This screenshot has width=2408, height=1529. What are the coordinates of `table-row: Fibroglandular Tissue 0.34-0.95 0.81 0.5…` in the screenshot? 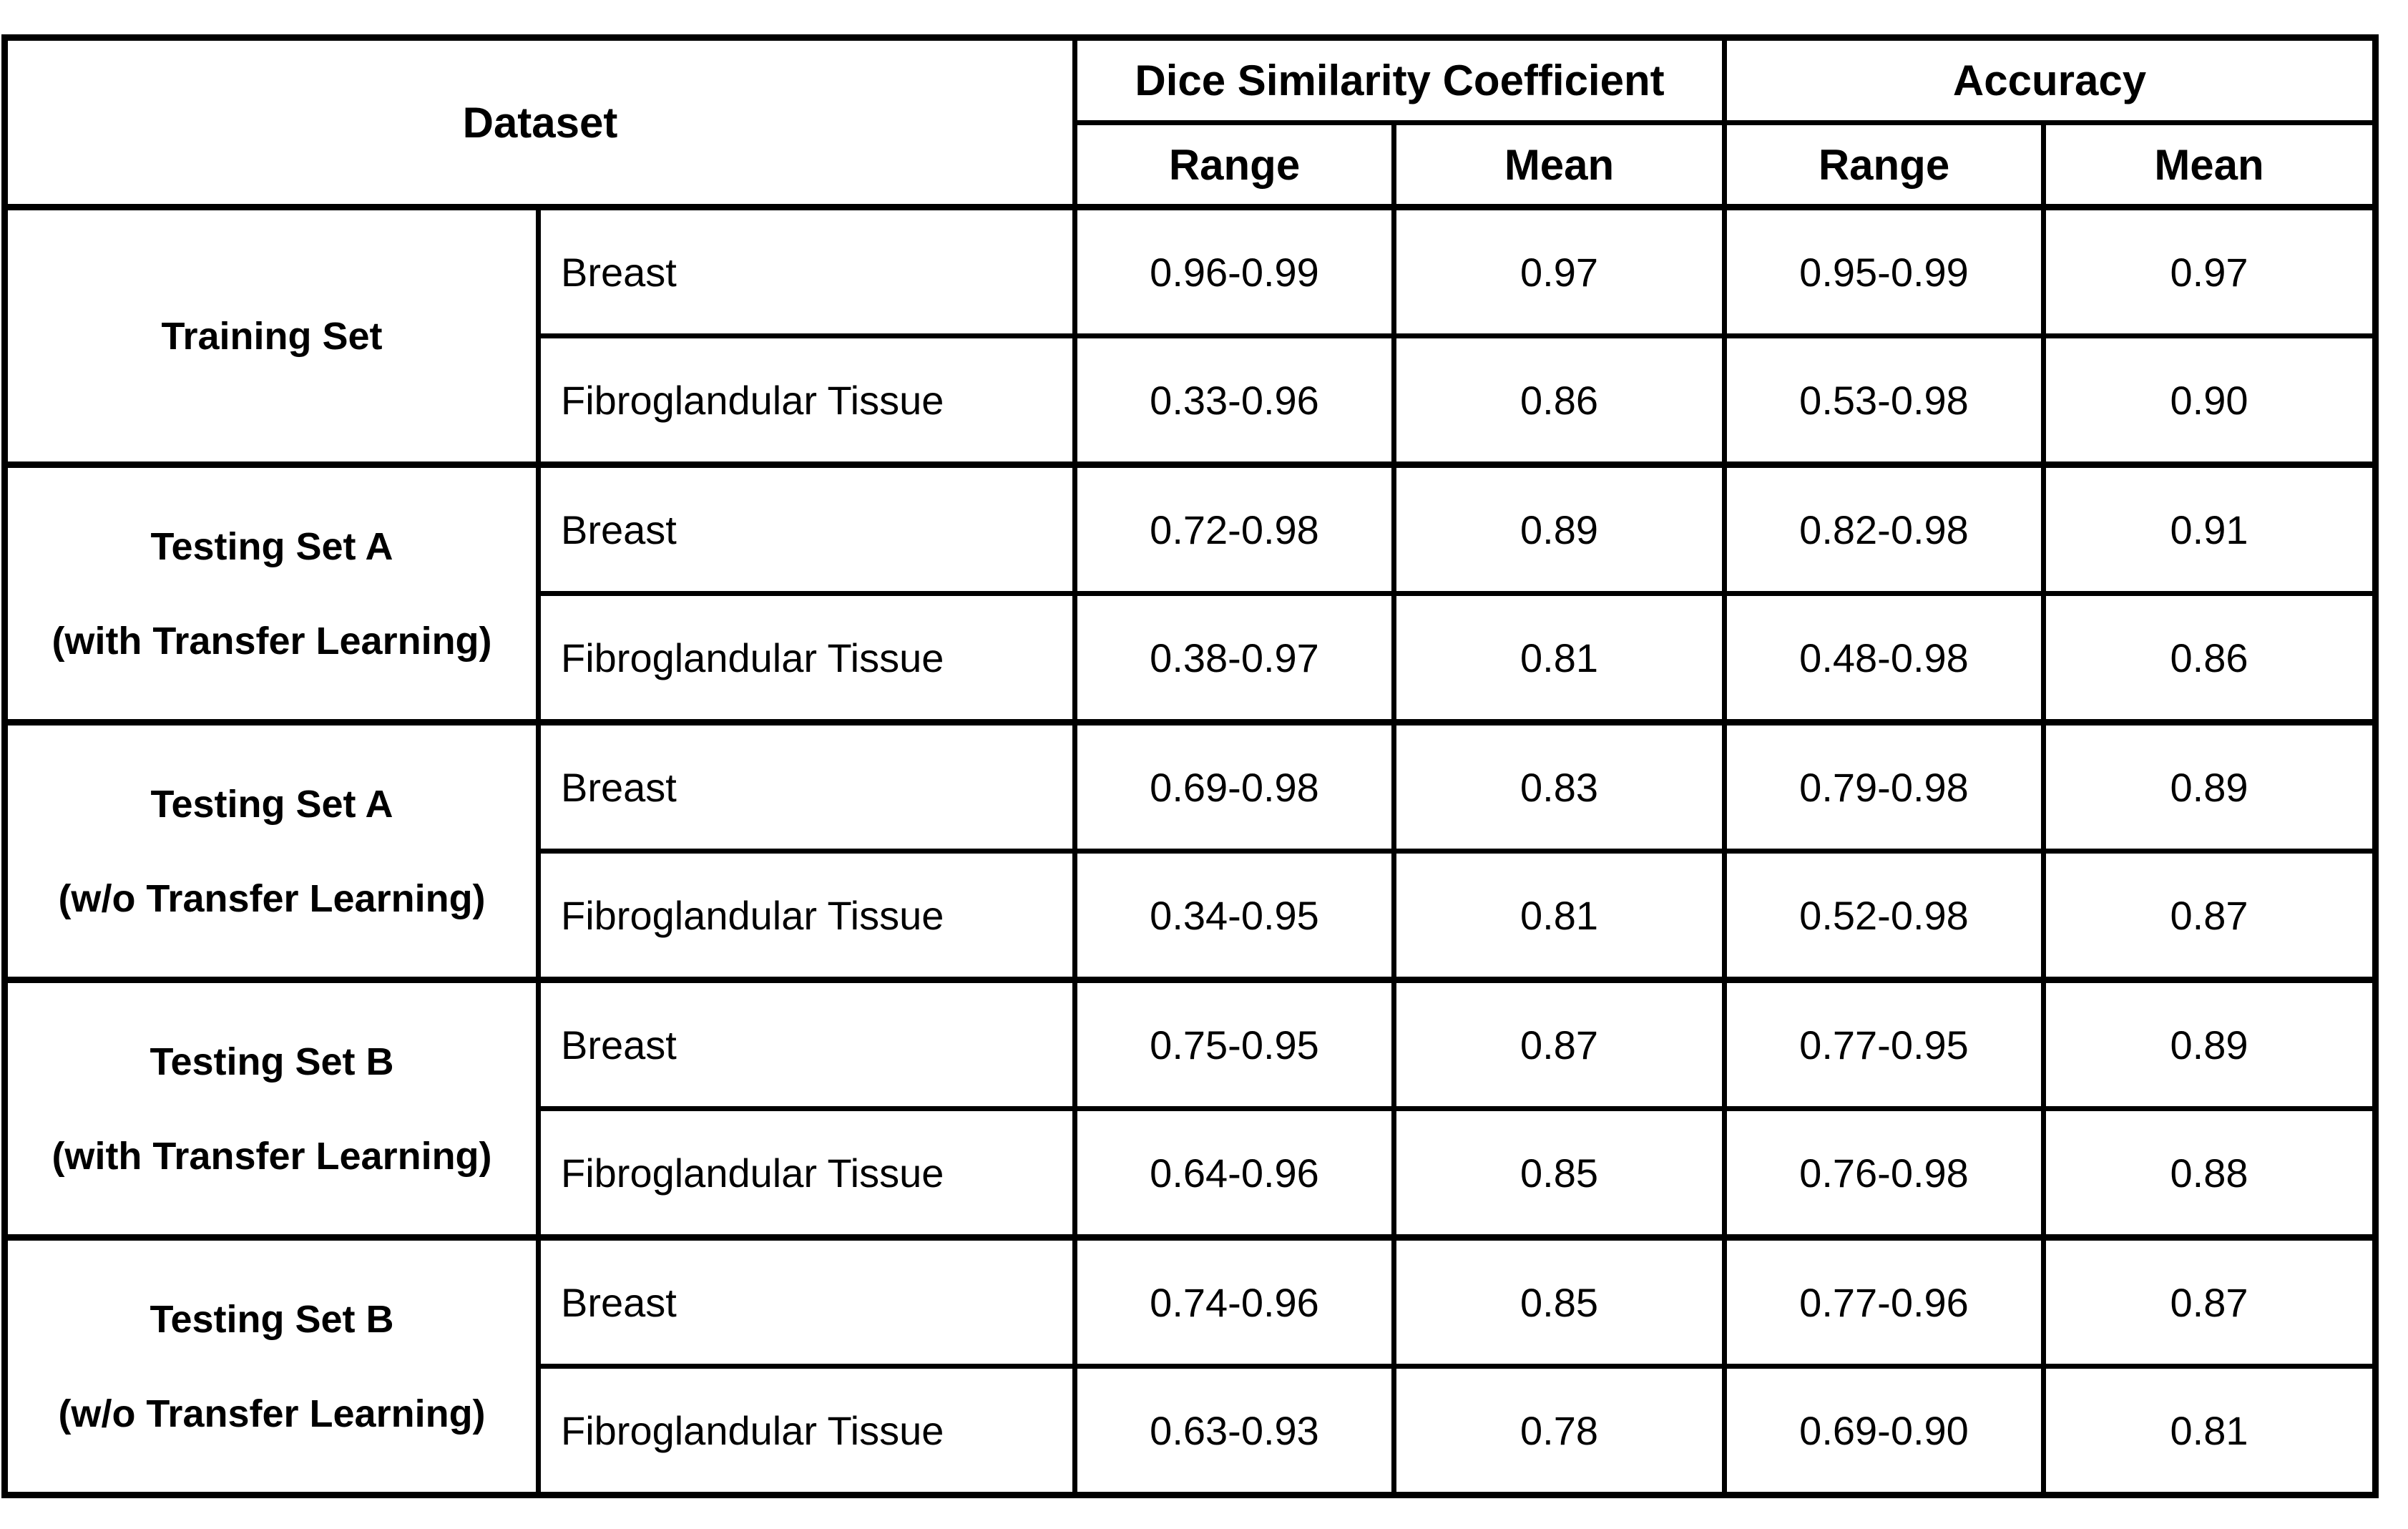 It's located at (1191, 916).